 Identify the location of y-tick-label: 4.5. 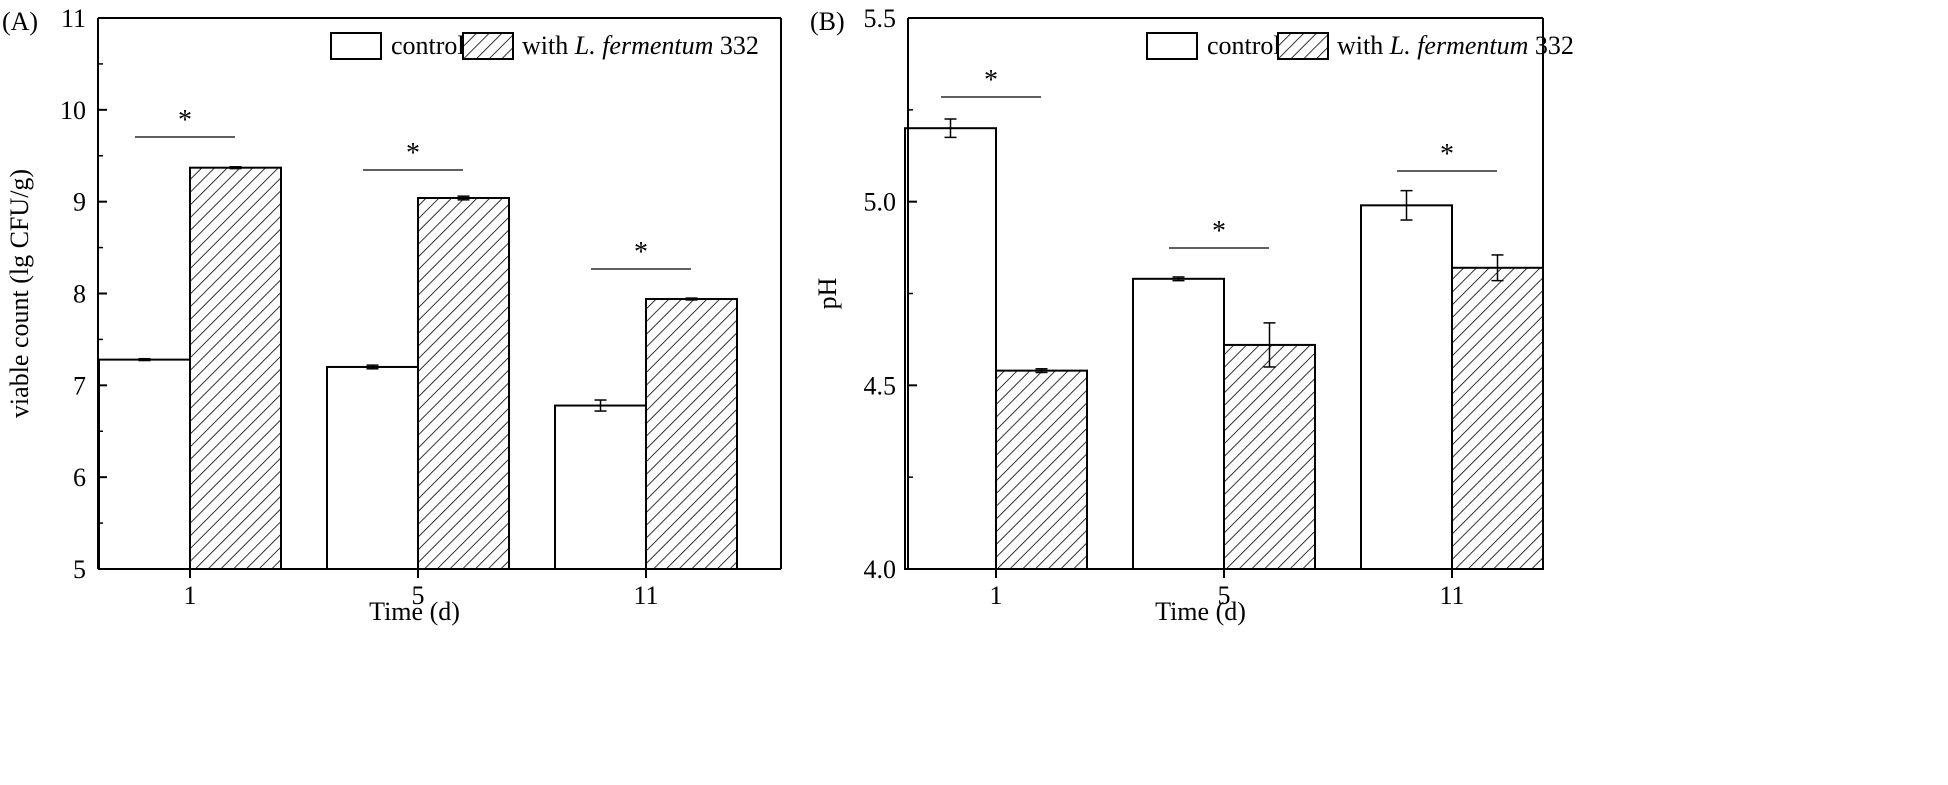
(880, 385).